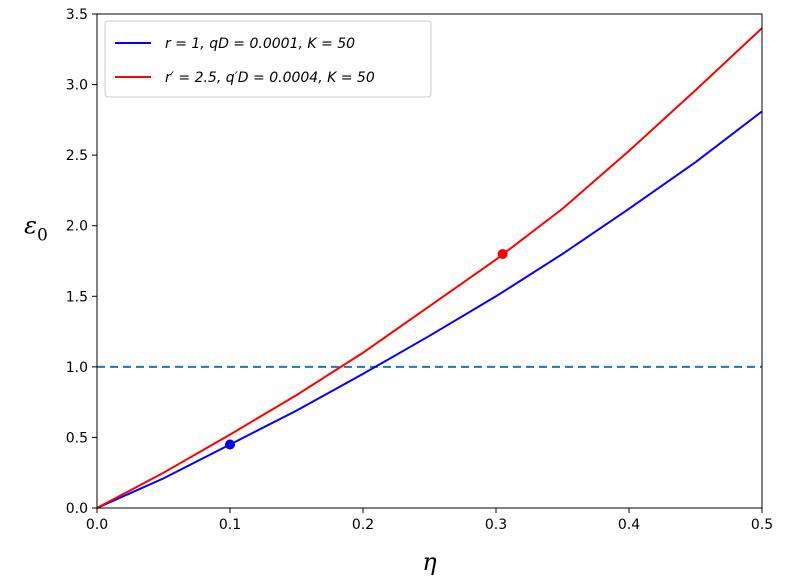 The height and width of the screenshot is (587, 789). Describe the element at coordinates (77, 15) in the screenshot. I see `y-tick-label: 3.5` at that location.